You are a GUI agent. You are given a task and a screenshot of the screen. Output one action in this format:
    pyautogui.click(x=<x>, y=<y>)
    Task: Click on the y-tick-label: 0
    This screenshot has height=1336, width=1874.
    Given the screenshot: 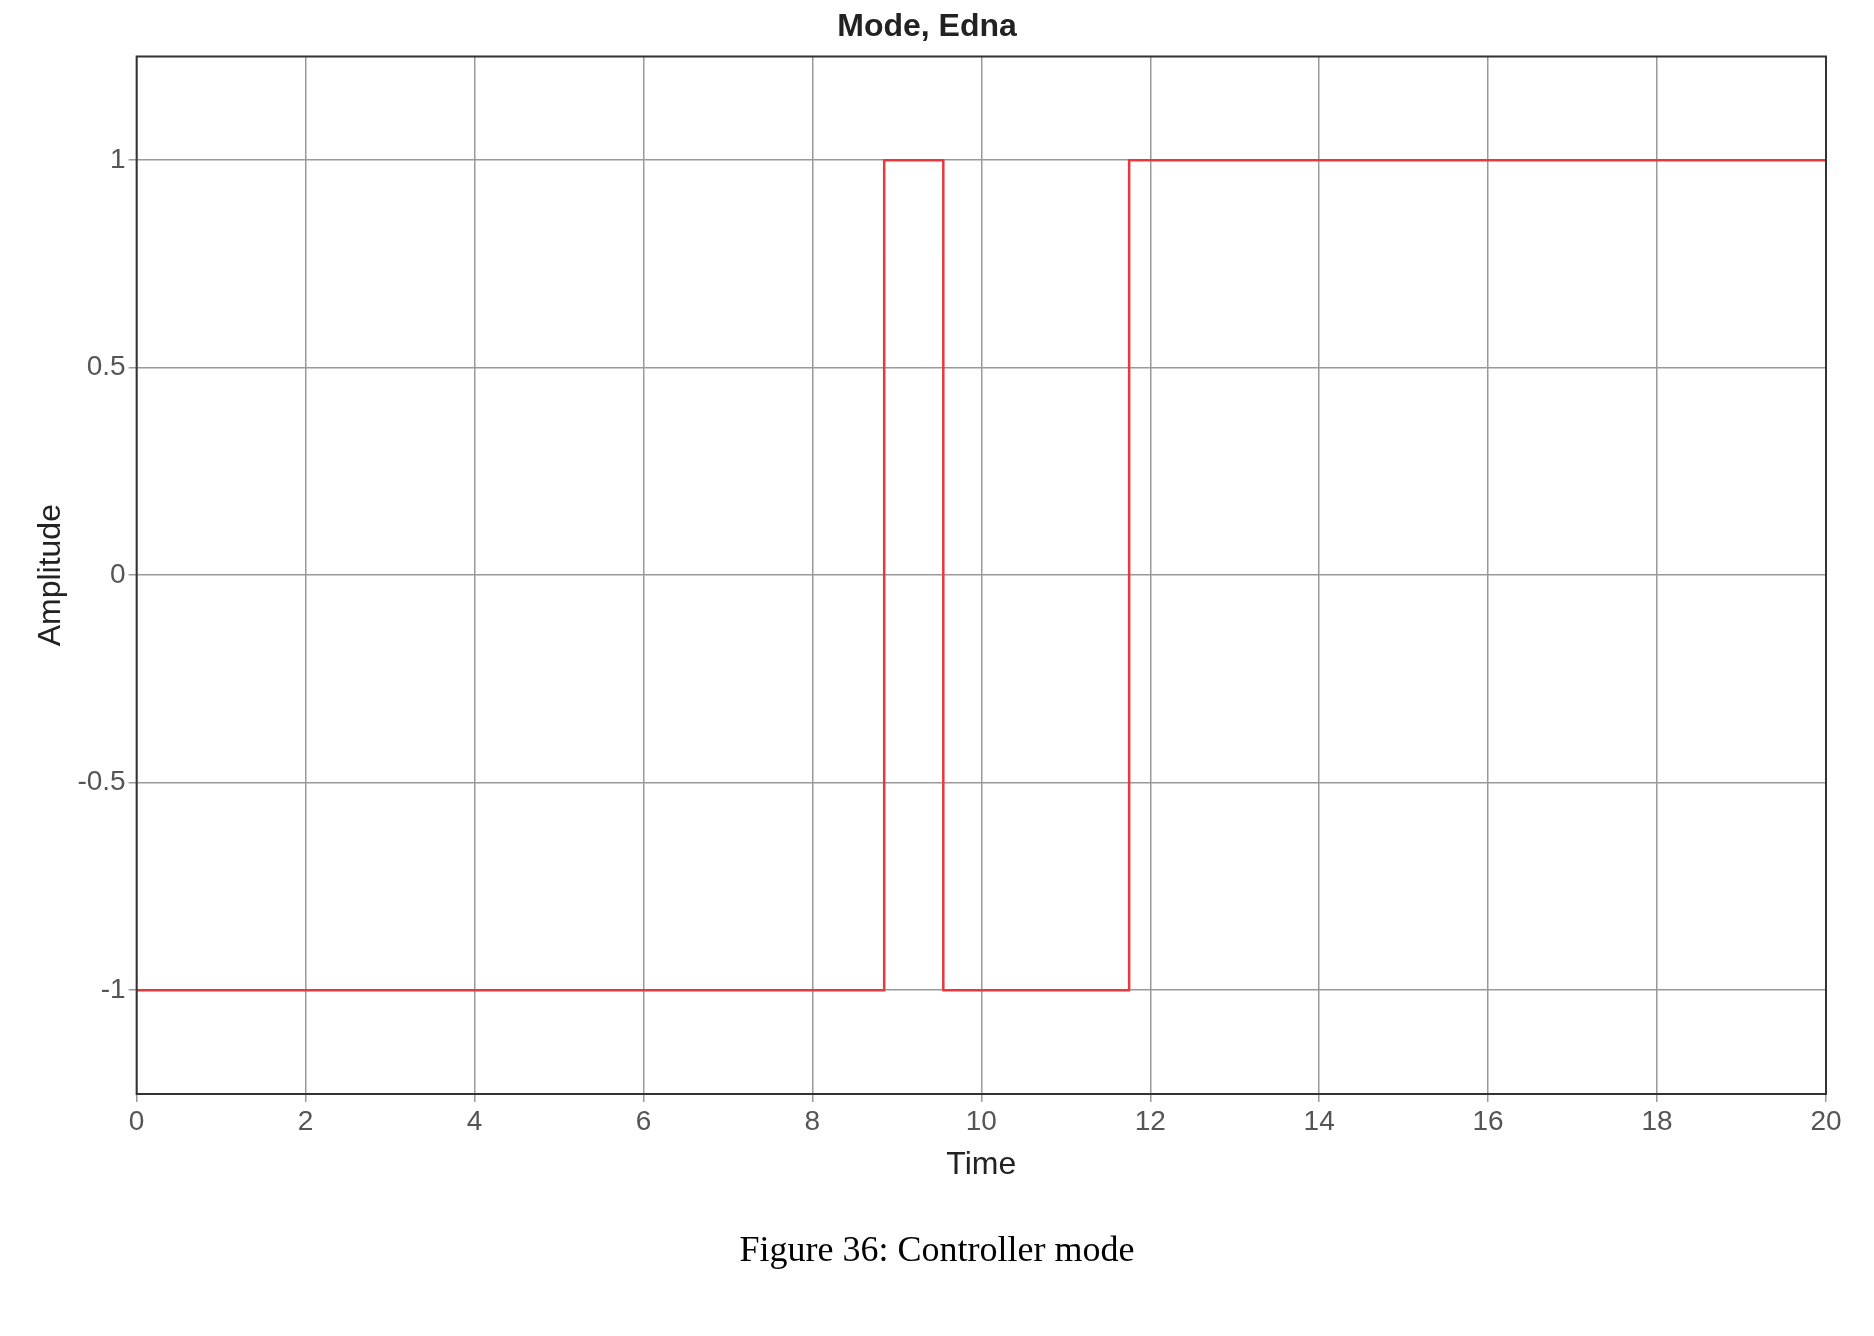 What is the action you would take?
    pyautogui.click(x=118, y=573)
    